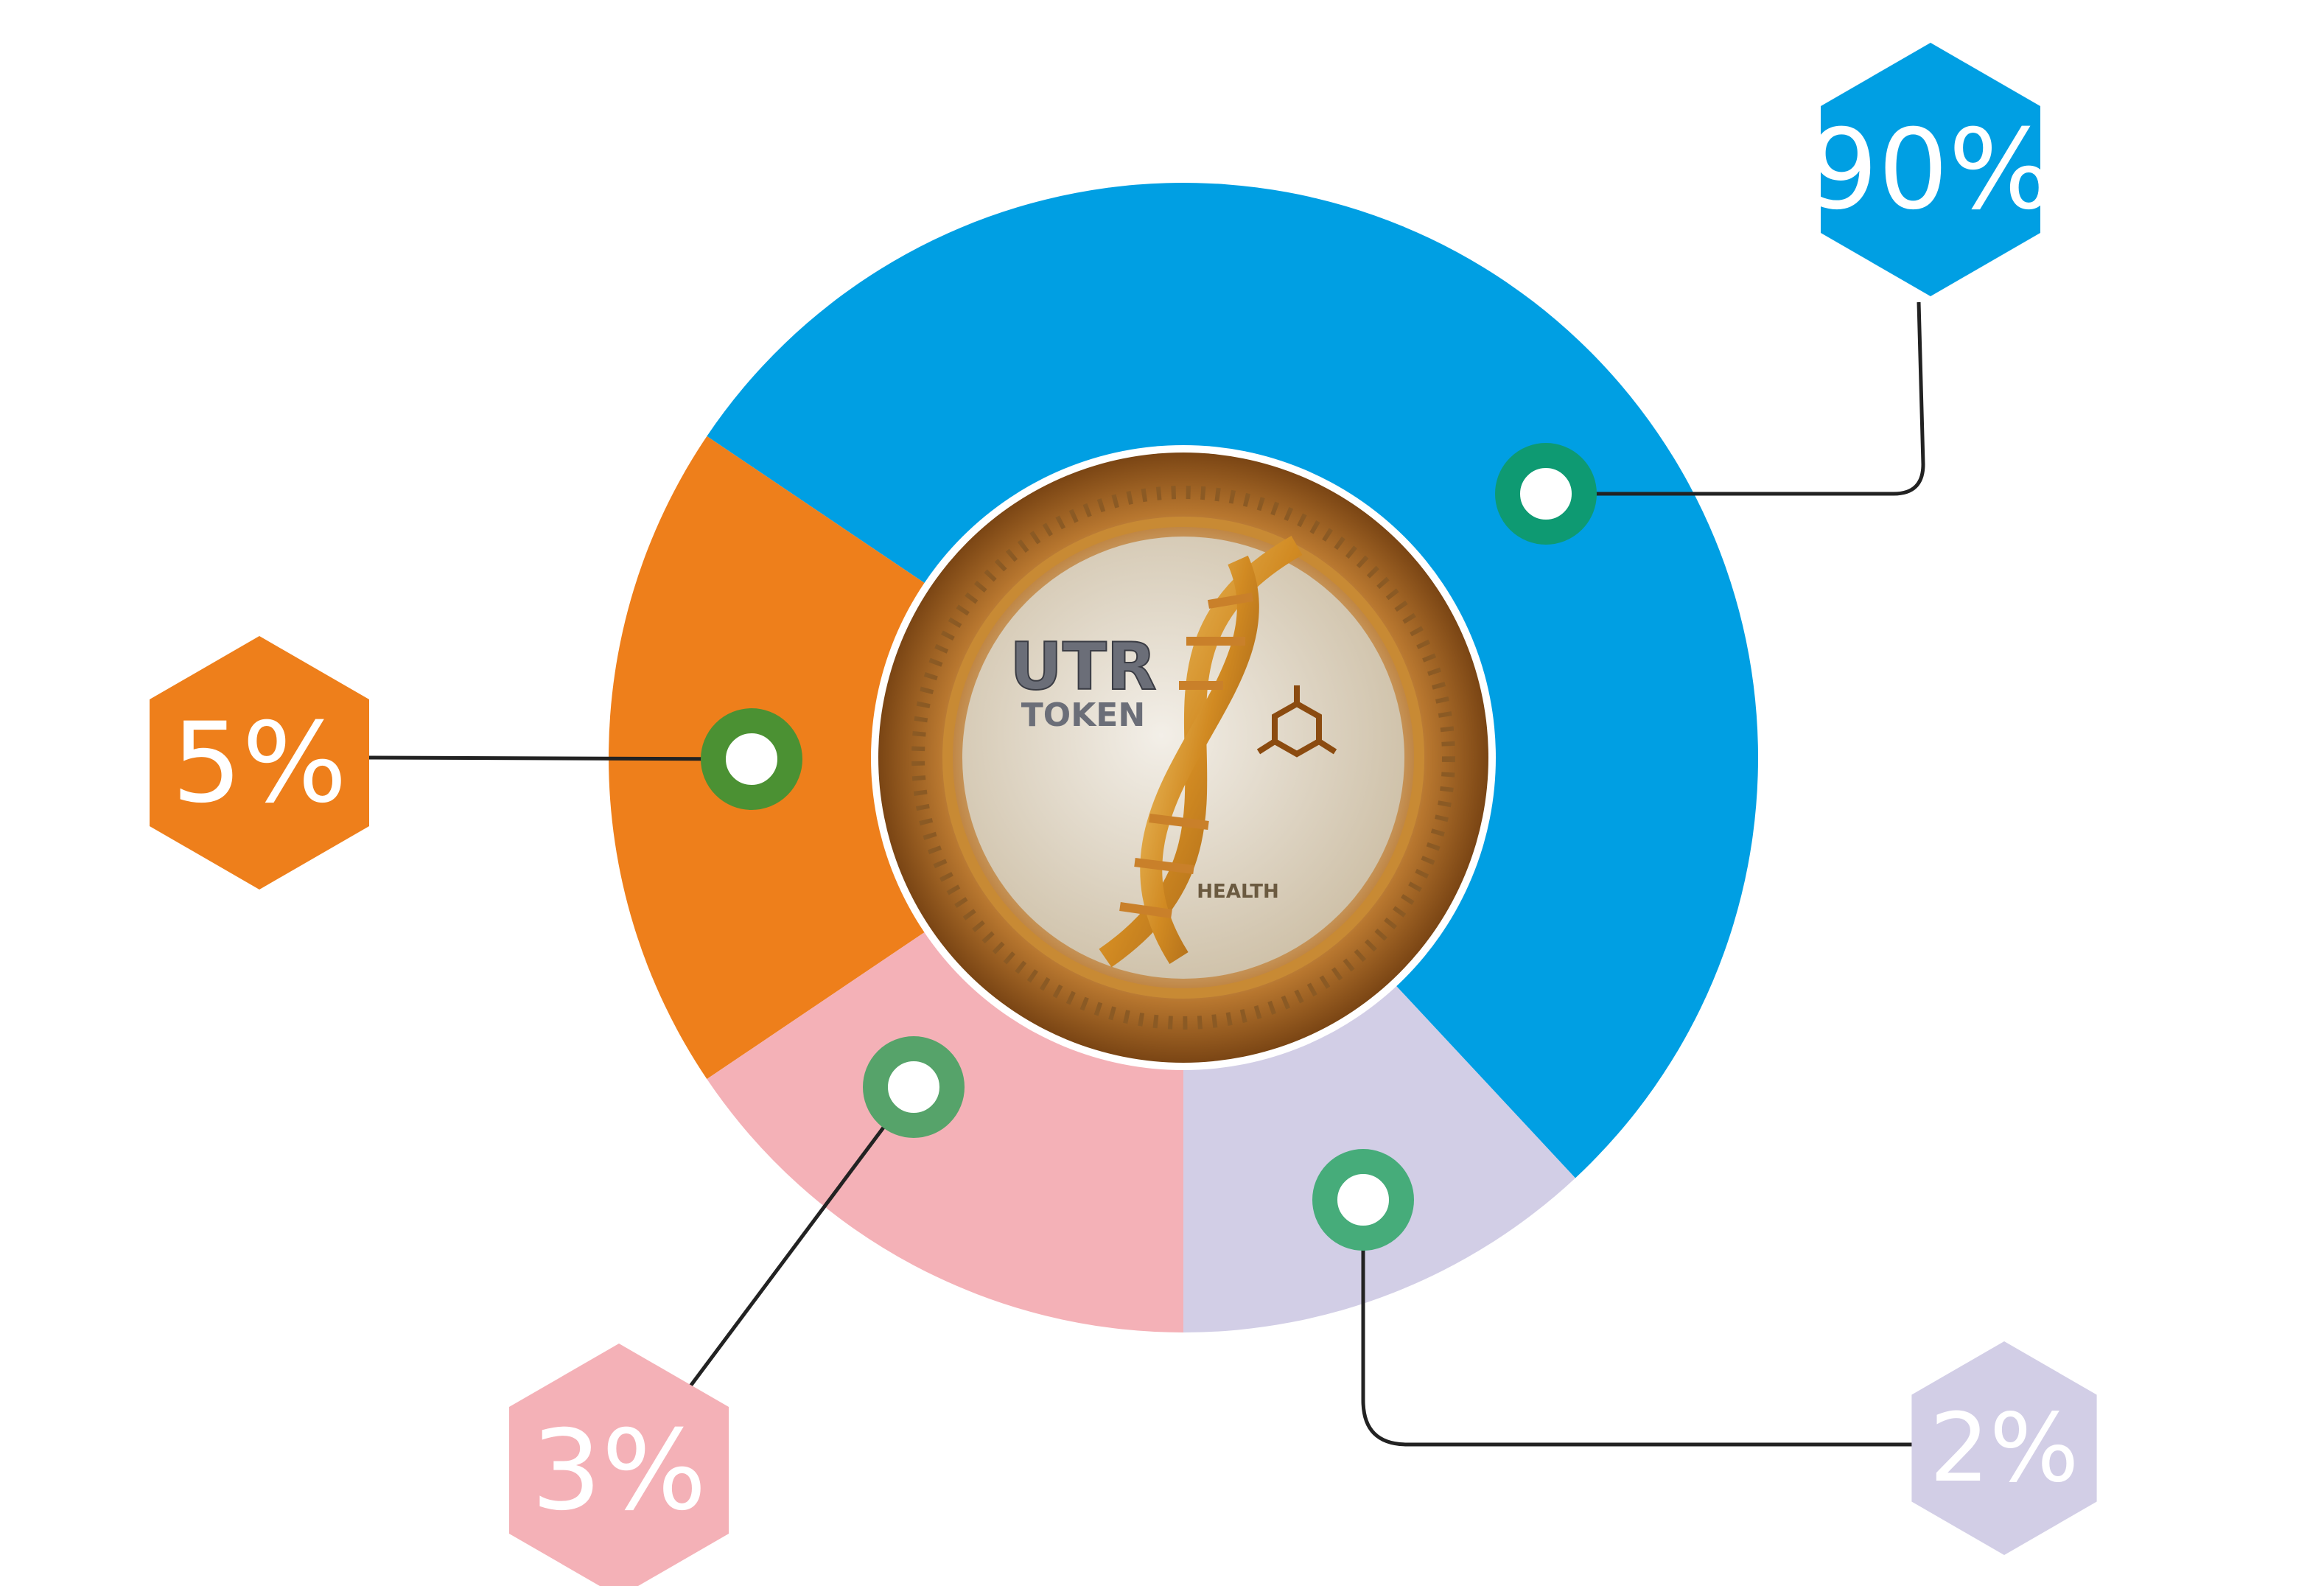 The image size is (2324, 1586). I want to click on utr-token-coin: UTR TOKEN HEALTH, so click(1183, 757).